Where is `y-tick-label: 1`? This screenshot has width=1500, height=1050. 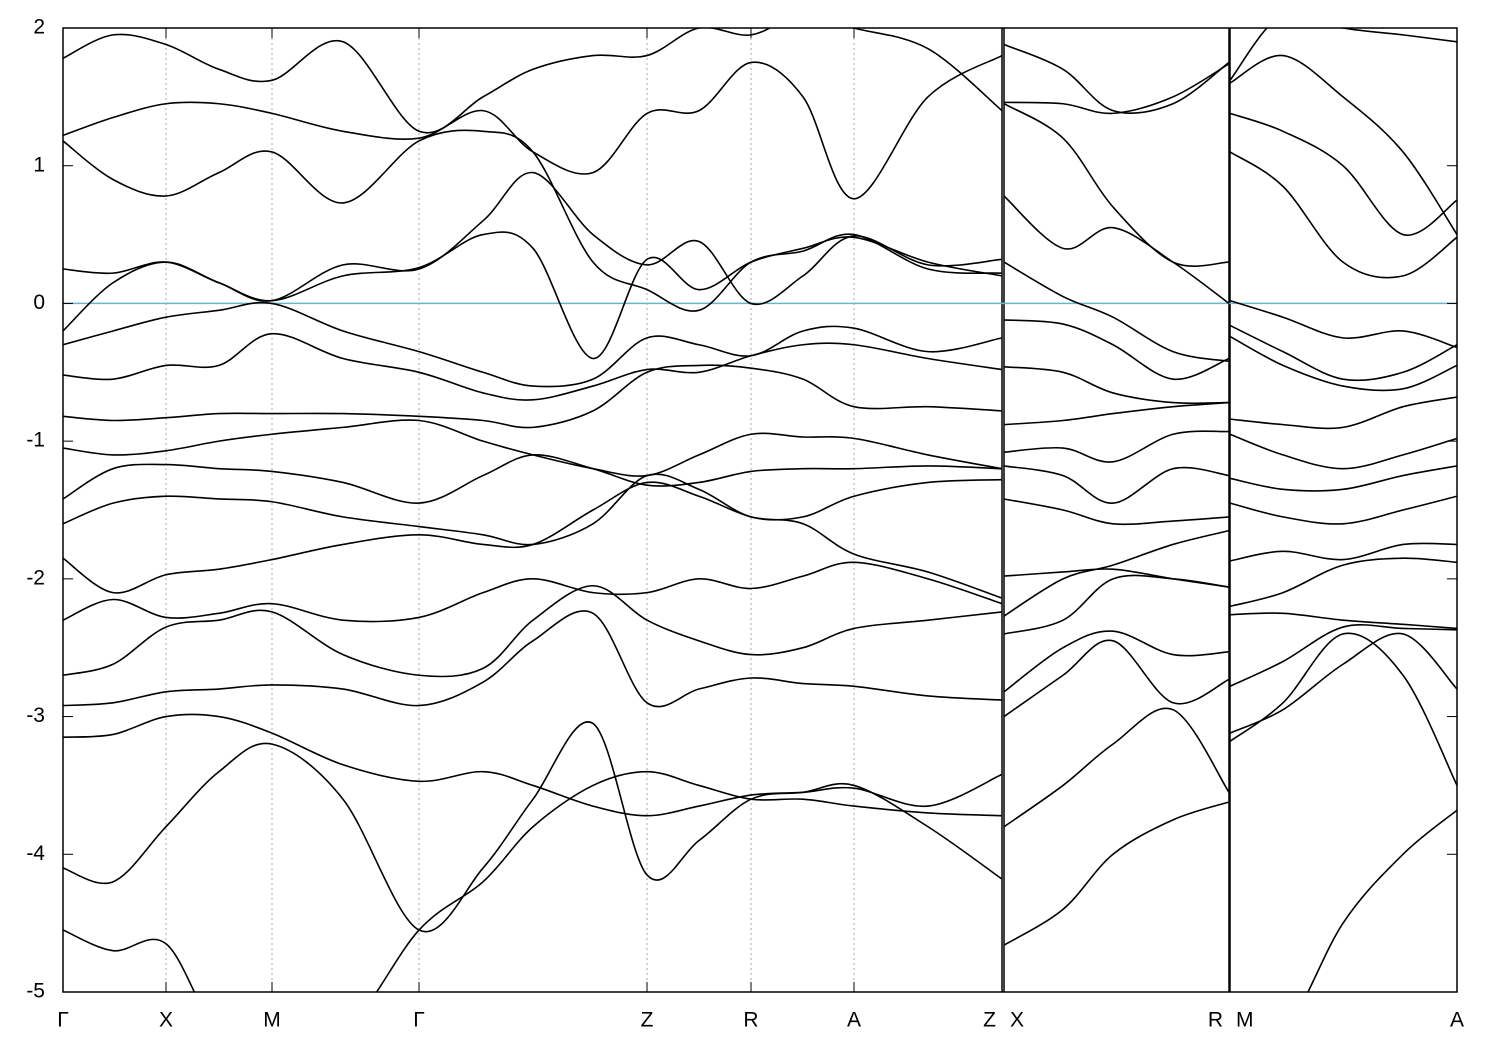
y-tick-label: 1 is located at coordinates (39, 164).